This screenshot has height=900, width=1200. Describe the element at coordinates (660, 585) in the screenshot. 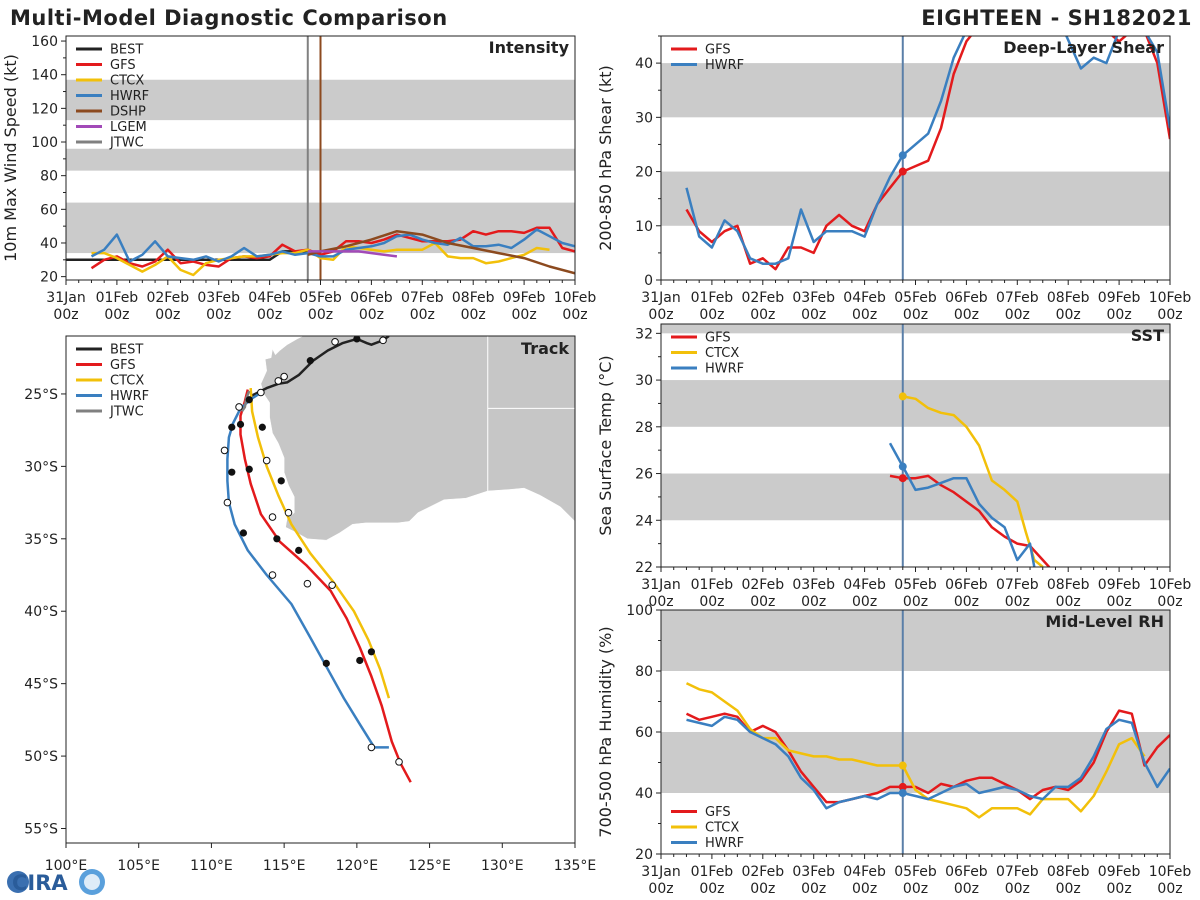

I see `x-tick-label-date: 31Jan` at that location.